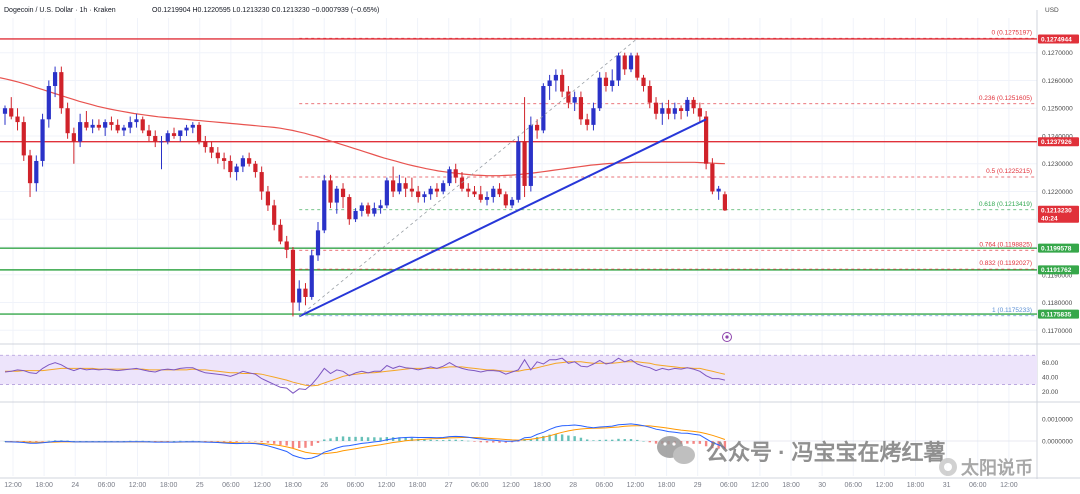 The width and height of the screenshot is (1080, 494). Describe the element at coordinates (365, 441) in the screenshot. I see `macd-line` at that location.